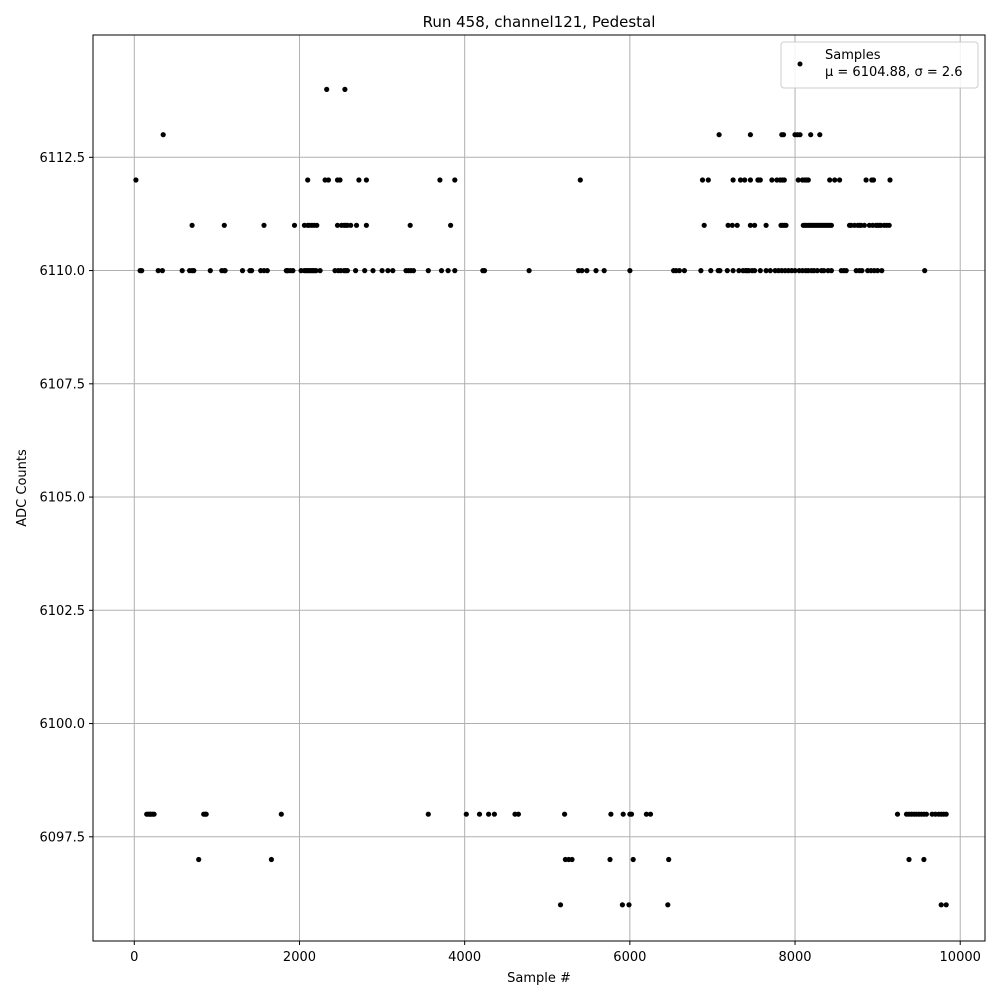  Describe the element at coordinates (464, 957) in the screenshot. I see `x-tick-label: 4000` at that location.